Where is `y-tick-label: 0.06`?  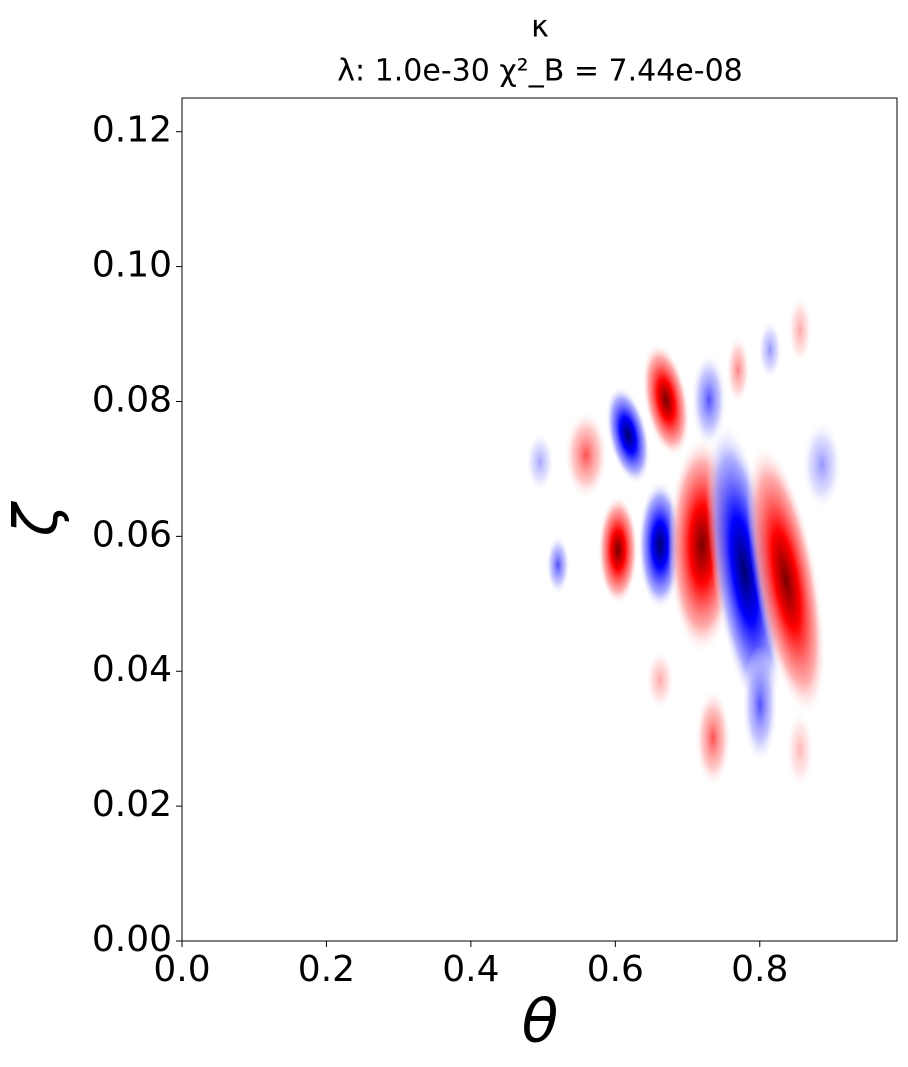
y-tick-label: 0.06 is located at coordinates (132, 534).